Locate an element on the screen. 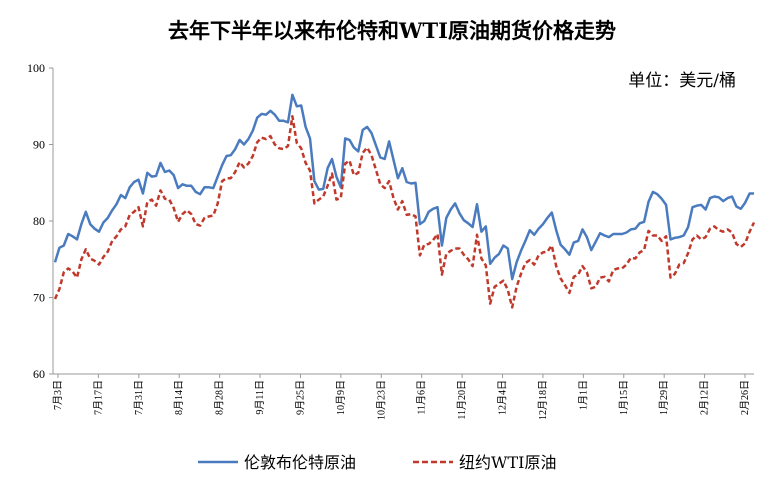 This screenshot has height=493, width=784. legend-wti-label: 纽约WTI原油 is located at coordinates (507, 462).